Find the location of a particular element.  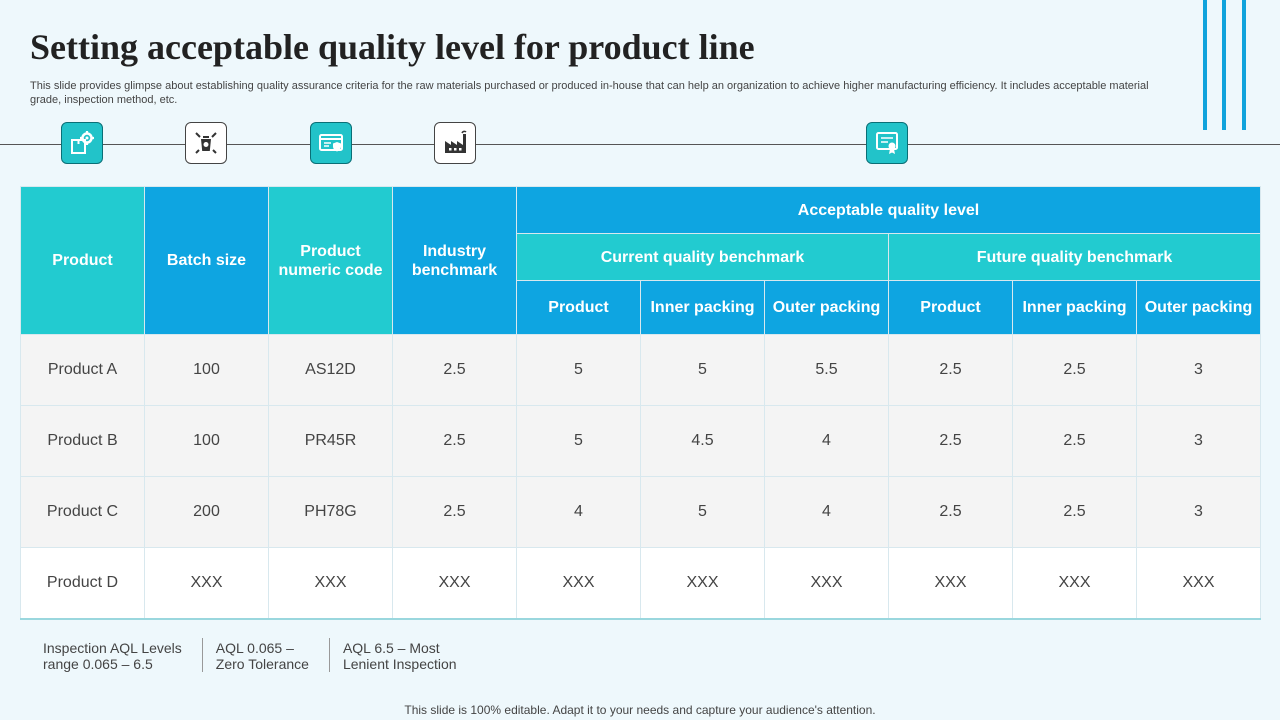

subheader-future-outer-packing: Outer packing is located at coordinates (1198, 307).